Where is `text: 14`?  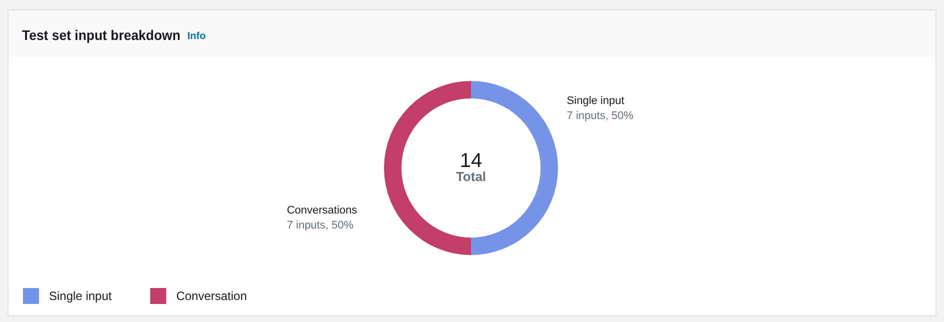 text: 14 is located at coordinates (471, 161).